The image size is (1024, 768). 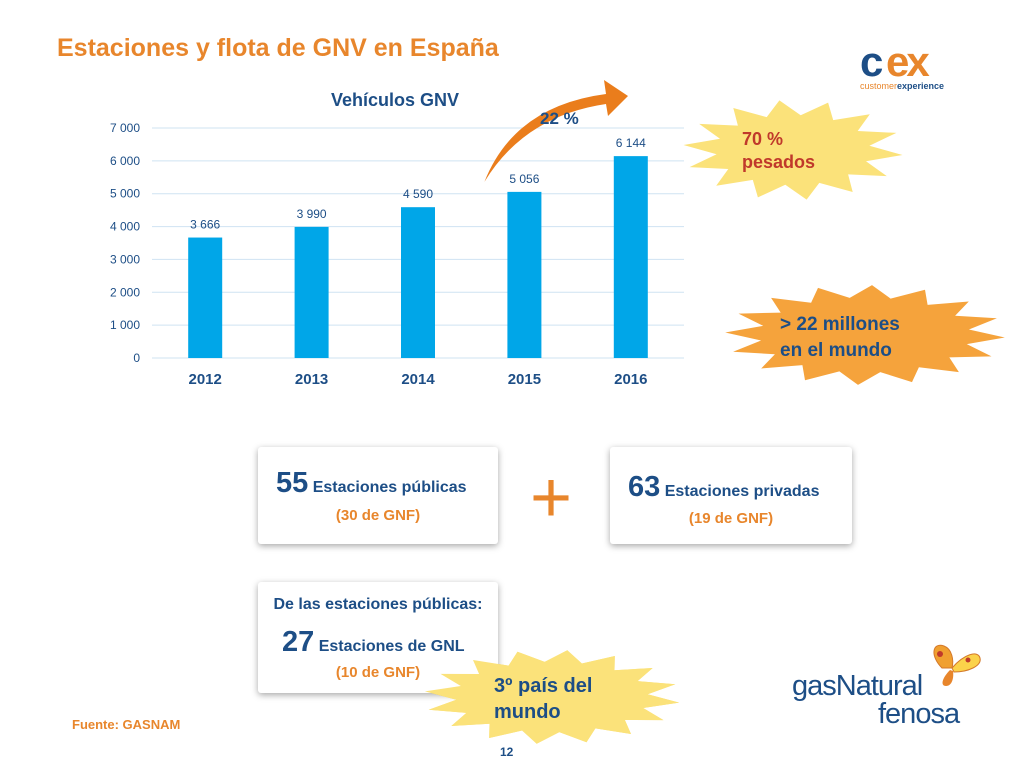 What do you see at coordinates (921, 86) in the screenshot?
I see `cex-tagline-experience: experience` at bounding box center [921, 86].